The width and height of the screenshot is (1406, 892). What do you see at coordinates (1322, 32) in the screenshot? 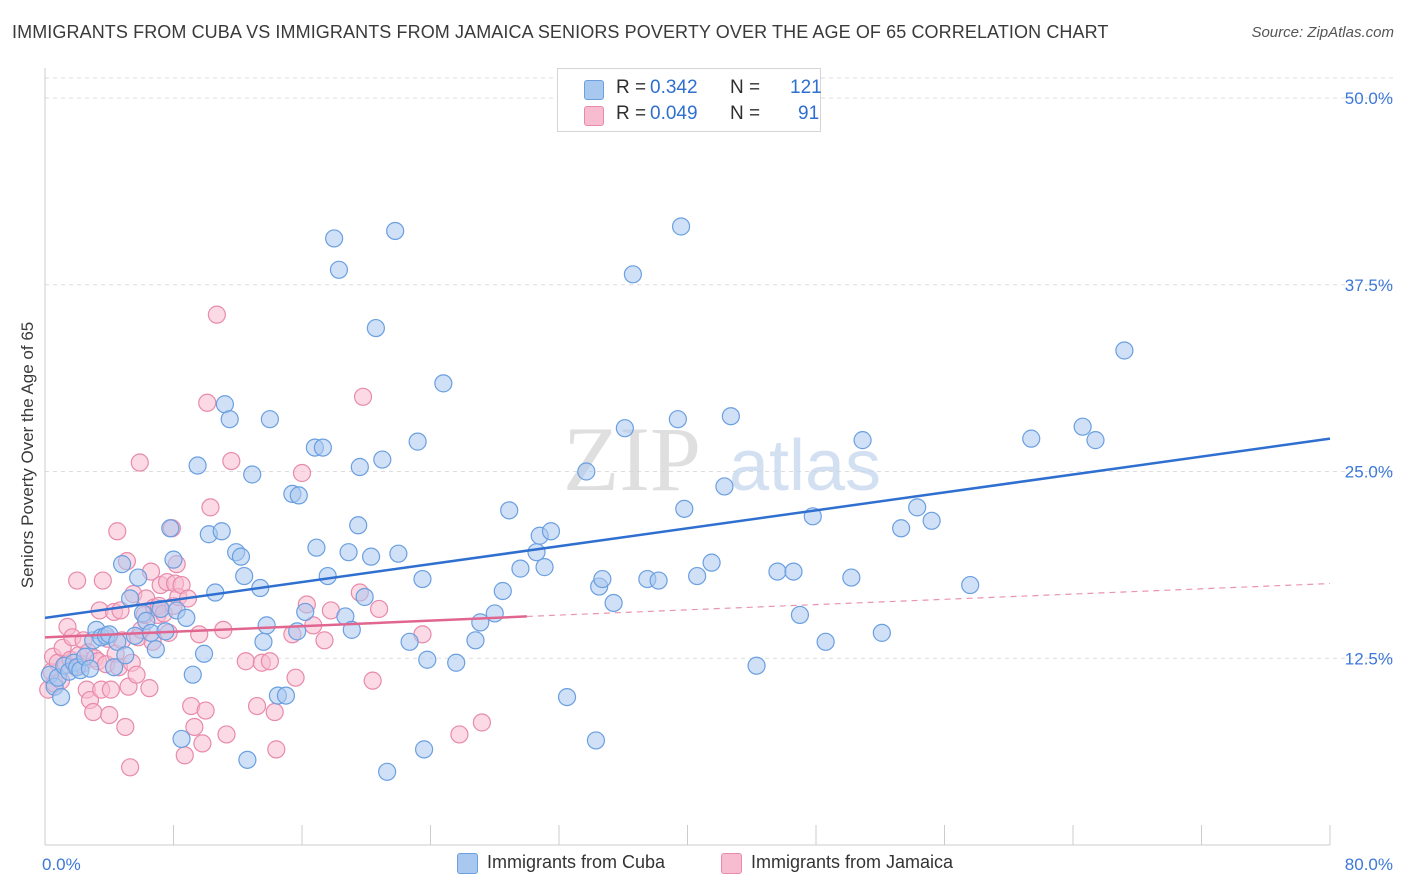
I see `source-label: Source: ZipAtlas.com` at bounding box center [1322, 32].